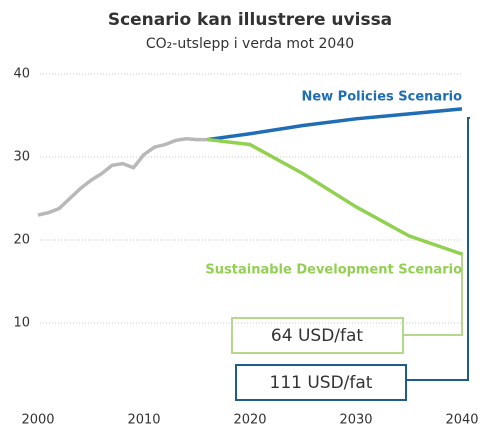  I want to click on annotation: 111 USD/fat, so click(321, 383).